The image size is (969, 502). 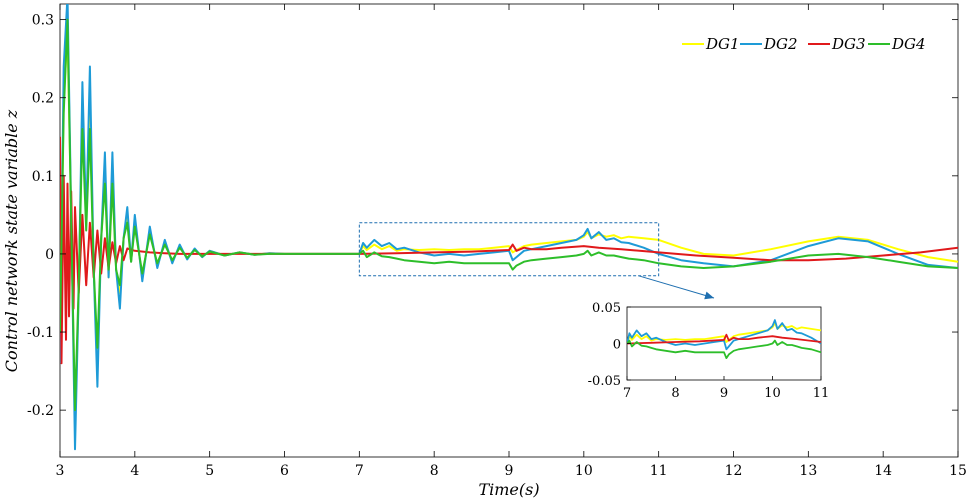 What do you see at coordinates (627, 393) in the screenshot?
I see `inset-x-tick-label: 7` at bounding box center [627, 393].